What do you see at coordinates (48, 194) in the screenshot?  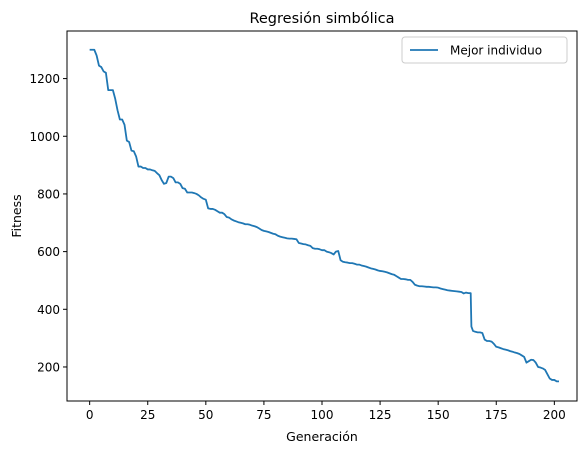 I see `y-tick-label: 800` at bounding box center [48, 194].